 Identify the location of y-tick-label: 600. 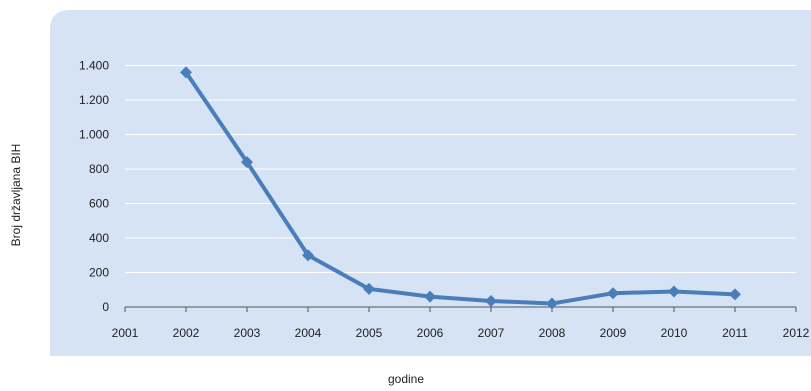
(99, 204).